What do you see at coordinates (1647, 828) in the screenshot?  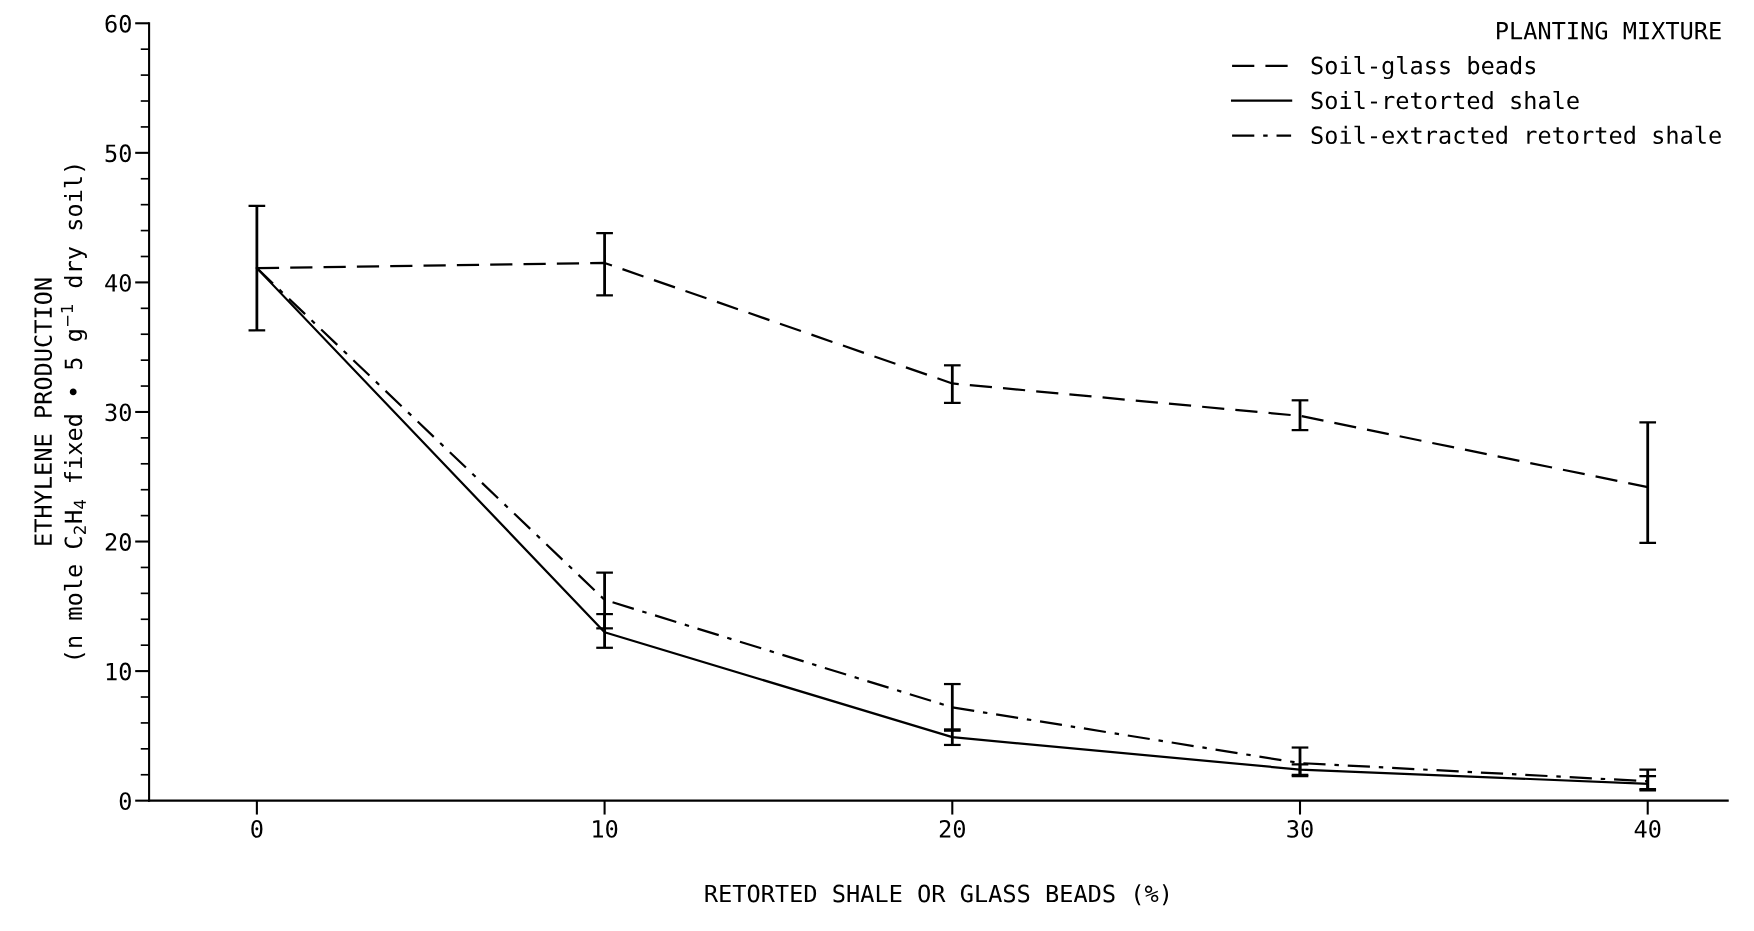 I see `x-tick-label: 40` at bounding box center [1647, 828].